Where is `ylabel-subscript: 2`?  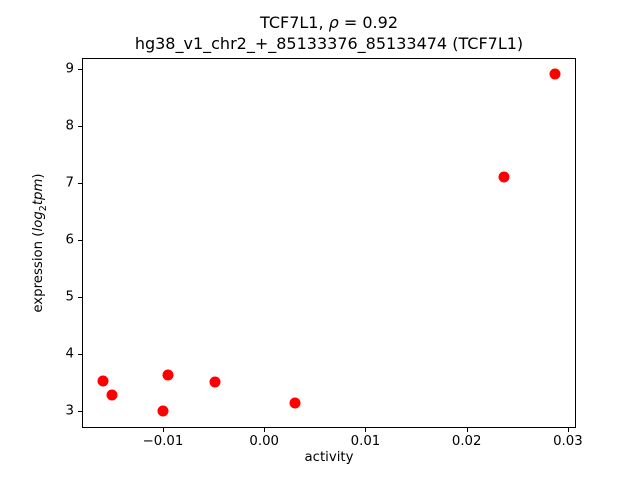
ylabel-subscript: 2 is located at coordinates (43, 208).